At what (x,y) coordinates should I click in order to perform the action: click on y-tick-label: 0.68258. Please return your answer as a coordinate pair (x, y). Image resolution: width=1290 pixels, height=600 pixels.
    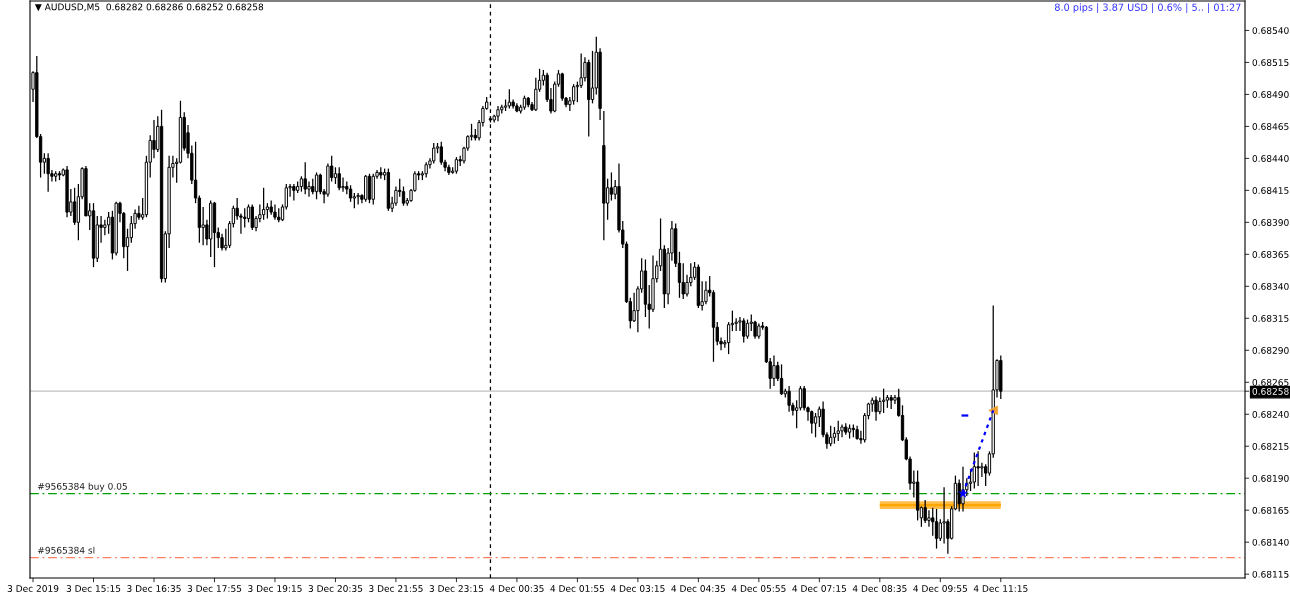
    Looking at the image, I should click on (1270, 391).